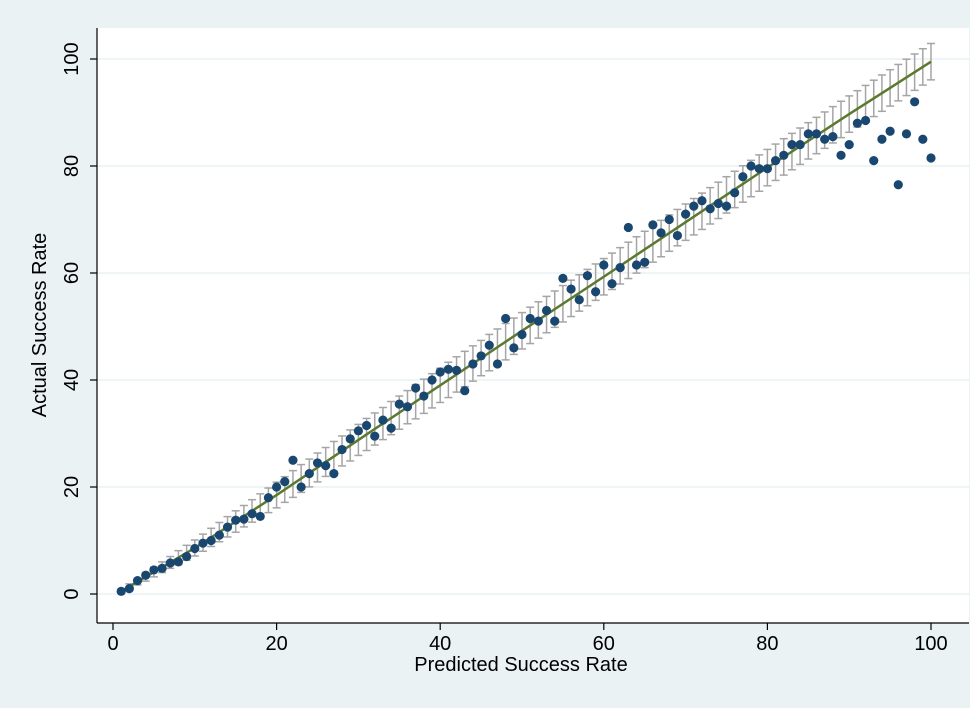 The image size is (970, 708). What do you see at coordinates (112, 644) in the screenshot?
I see `x-tick-label: 0` at bounding box center [112, 644].